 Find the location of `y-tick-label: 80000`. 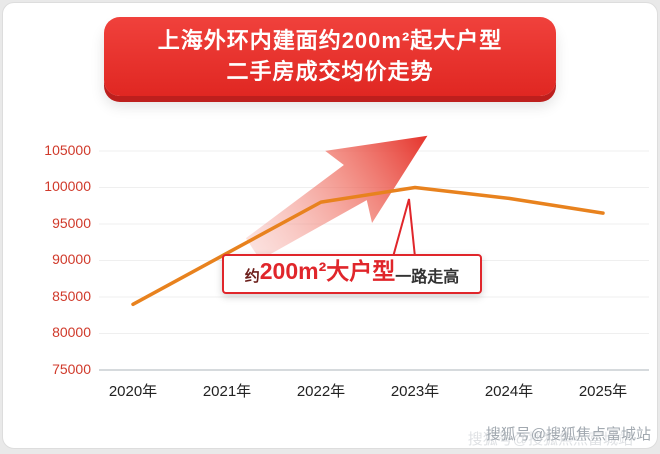

y-tick-label: 80000 is located at coordinates (71, 332).